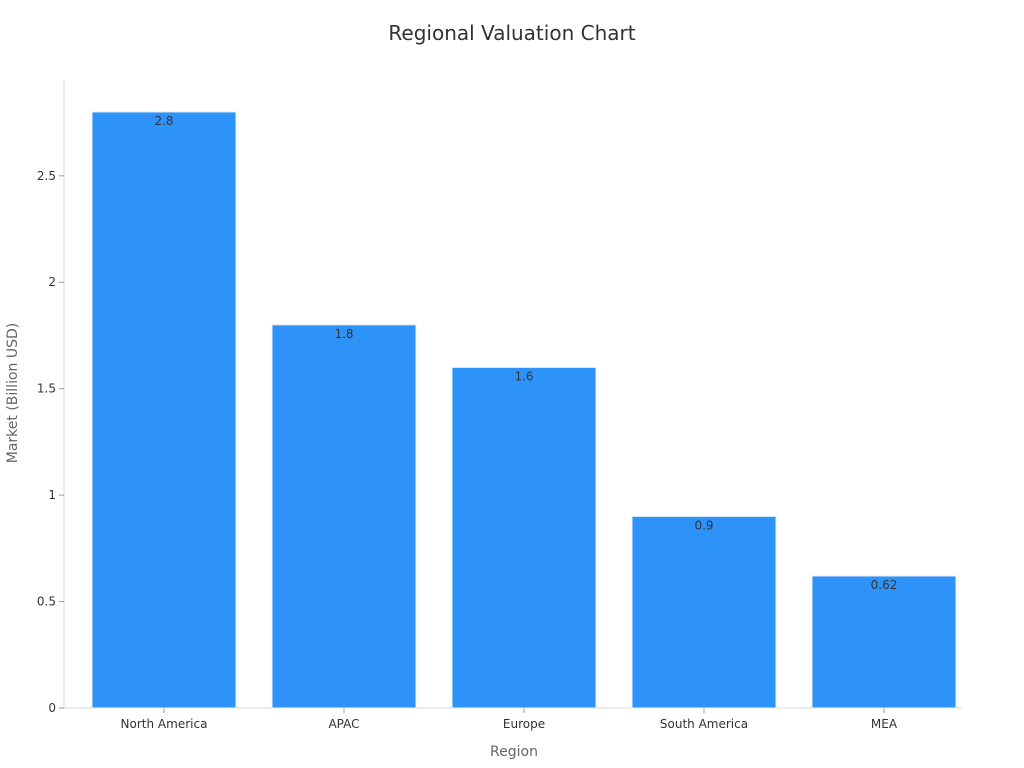 This screenshot has width=1024, height=768. Describe the element at coordinates (523, 376) in the screenshot. I see `bar-value-label: 1.6` at that location.